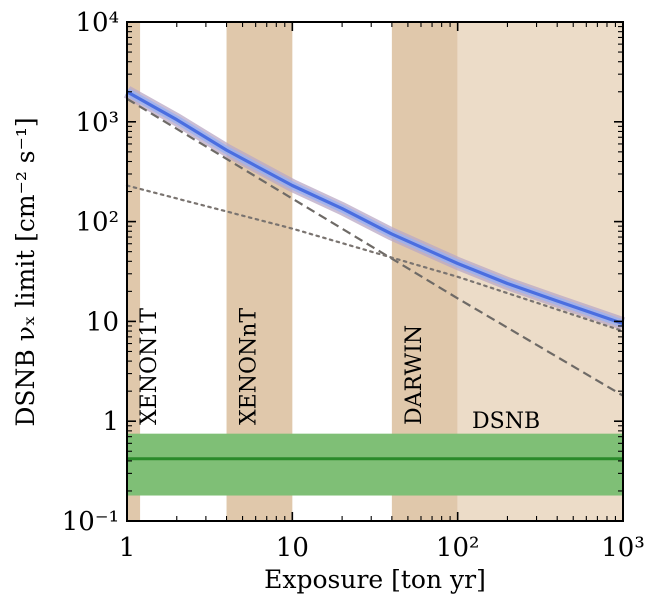  I want to click on y-tick-label: 10, so click(102, 322).